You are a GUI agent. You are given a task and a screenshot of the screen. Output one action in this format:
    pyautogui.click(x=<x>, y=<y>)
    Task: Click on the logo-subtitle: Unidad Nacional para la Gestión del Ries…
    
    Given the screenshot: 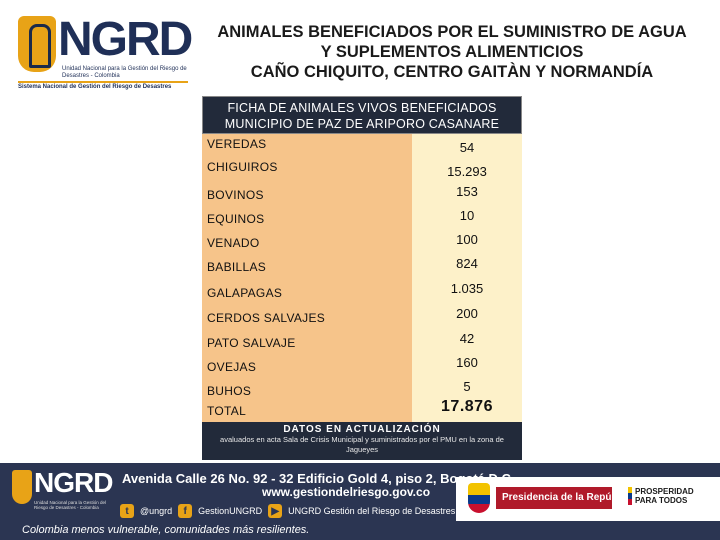 What is the action you would take?
    pyautogui.click(x=124, y=72)
    